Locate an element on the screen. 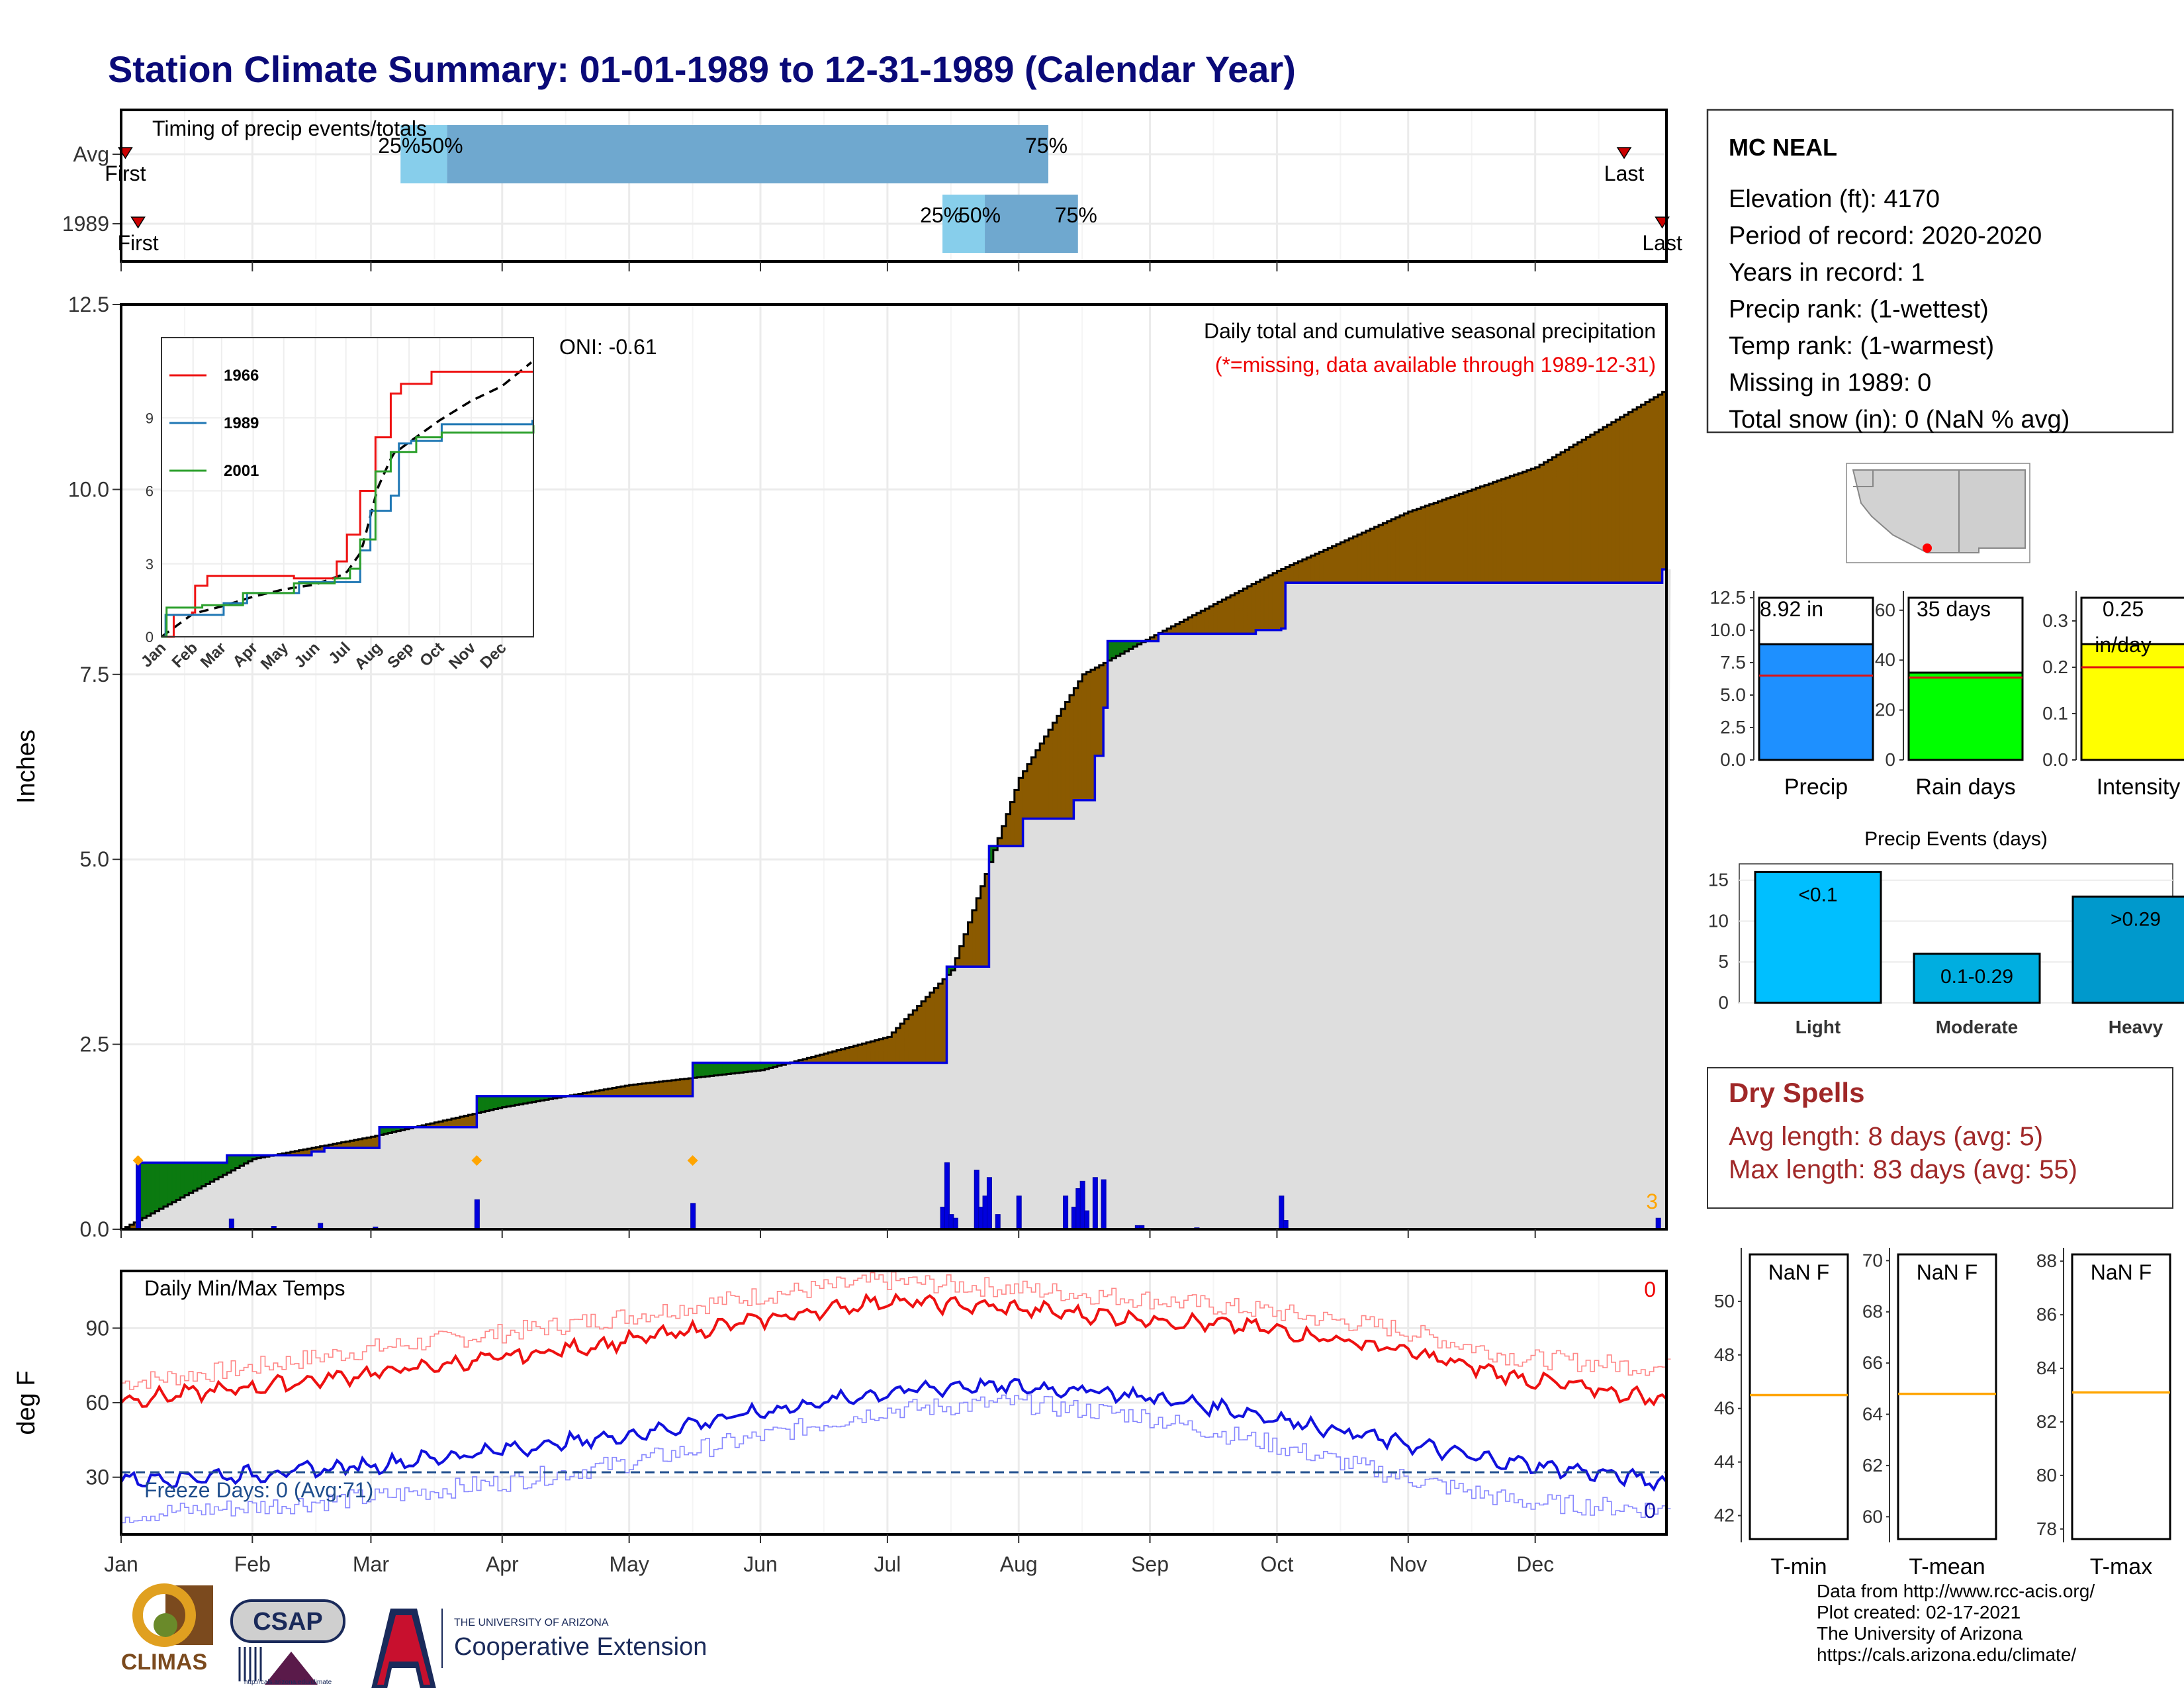 This screenshot has width=2184, height=1688. inset-ytick-label: 3 is located at coordinates (150, 564).